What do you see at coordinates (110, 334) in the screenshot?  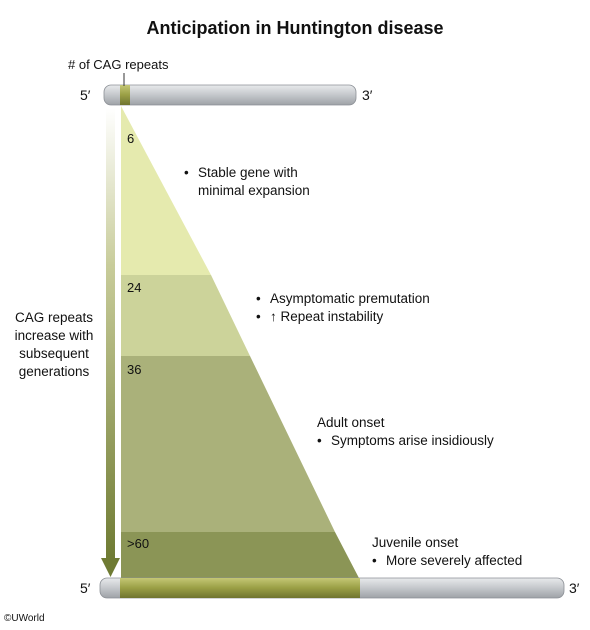 I see `generations-arrow-shaft` at bounding box center [110, 334].